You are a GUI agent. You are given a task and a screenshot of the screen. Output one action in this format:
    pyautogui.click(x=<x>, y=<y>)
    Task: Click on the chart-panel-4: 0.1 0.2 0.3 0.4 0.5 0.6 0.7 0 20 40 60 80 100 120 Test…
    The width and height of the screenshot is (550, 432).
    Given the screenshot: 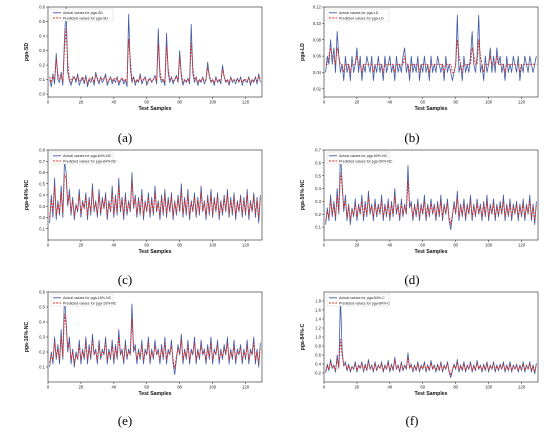 What is the action you would take?
    pyautogui.click(x=419, y=201)
    